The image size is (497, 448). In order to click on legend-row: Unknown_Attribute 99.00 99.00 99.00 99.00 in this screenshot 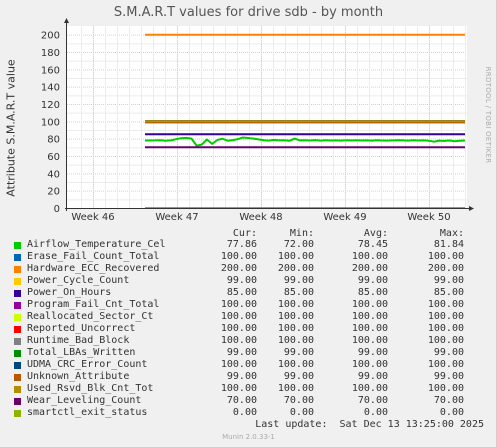, I will do `click(248, 377)`.